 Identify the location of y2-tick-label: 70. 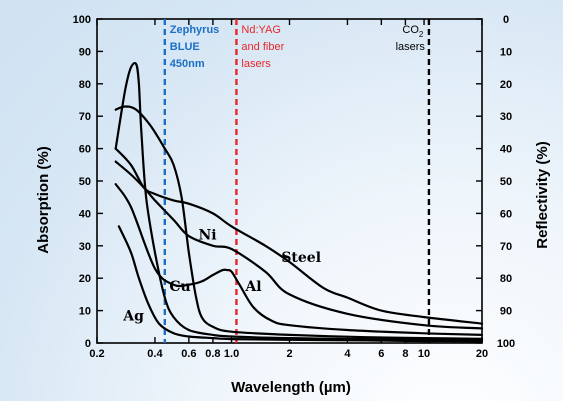
(506, 247).